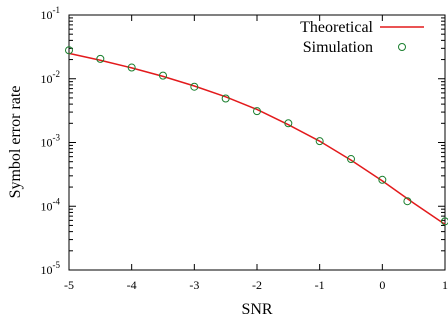  I want to click on y-tick-label-1: 10⁻⁴, so click(51, 204).